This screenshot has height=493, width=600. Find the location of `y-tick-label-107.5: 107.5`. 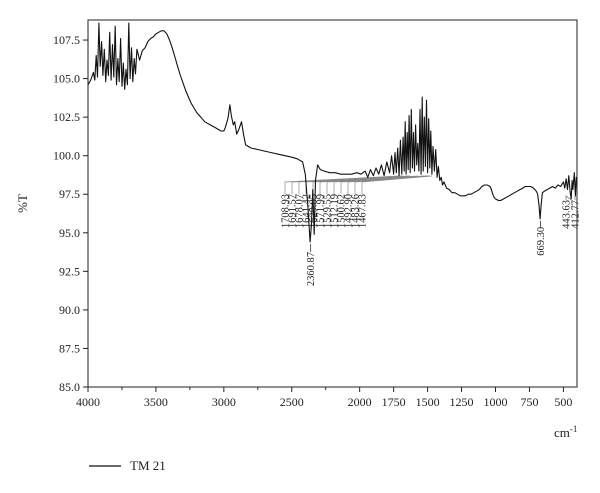

y-tick-label-107.5: 107.5 is located at coordinates (66, 40).